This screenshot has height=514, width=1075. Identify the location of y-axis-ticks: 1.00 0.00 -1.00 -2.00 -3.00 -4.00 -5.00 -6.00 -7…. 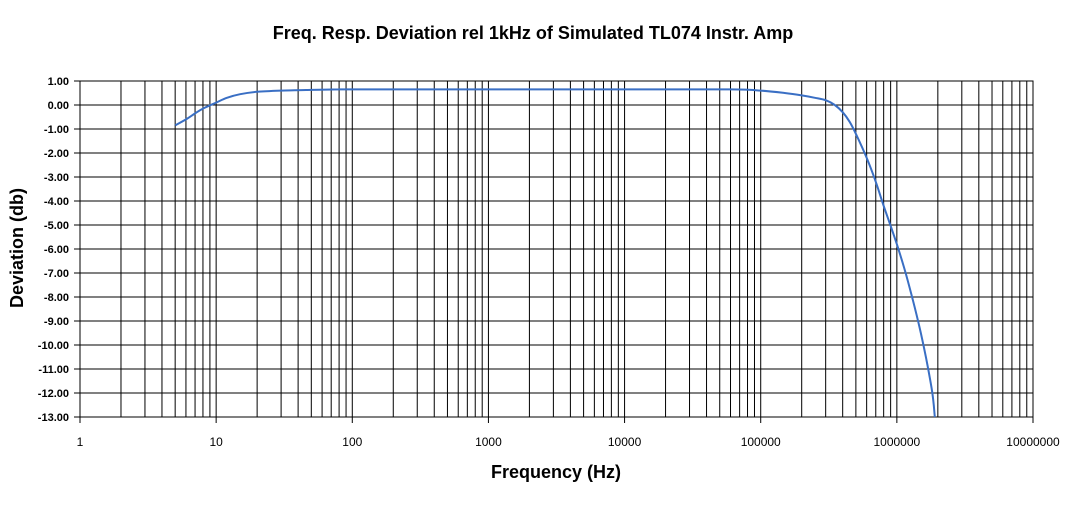
(59, 250).